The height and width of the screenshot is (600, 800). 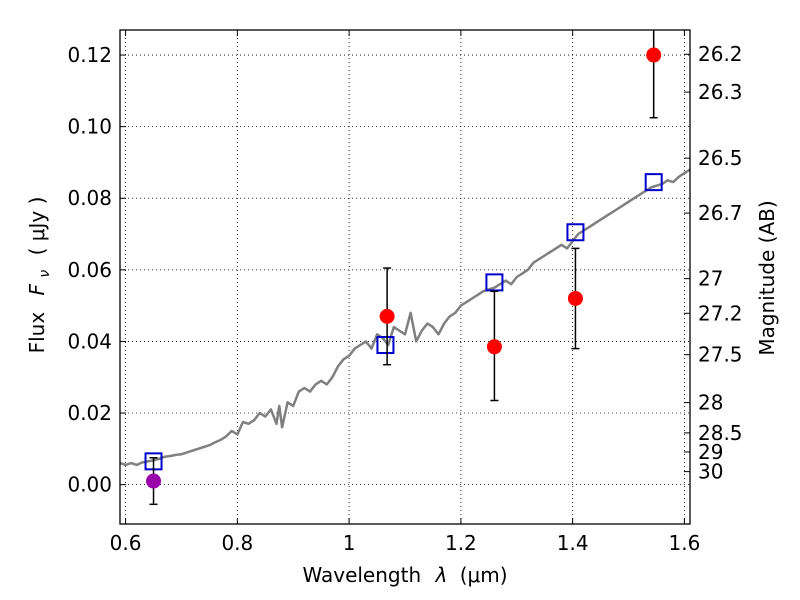 What do you see at coordinates (720, 92) in the screenshot?
I see `y2-tick-label: 26.3` at bounding box center [720, 92].